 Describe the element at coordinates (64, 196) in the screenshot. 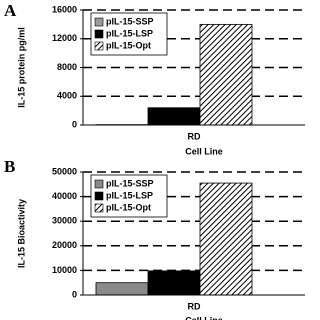

I see `y-tick-label: 40000` at that location.